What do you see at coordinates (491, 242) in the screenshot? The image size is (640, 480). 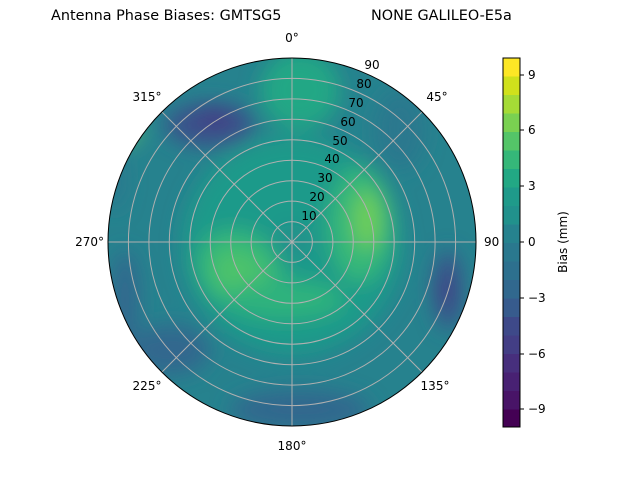 I see `angle-tick-90: 90` at bounding box center [491, 242].